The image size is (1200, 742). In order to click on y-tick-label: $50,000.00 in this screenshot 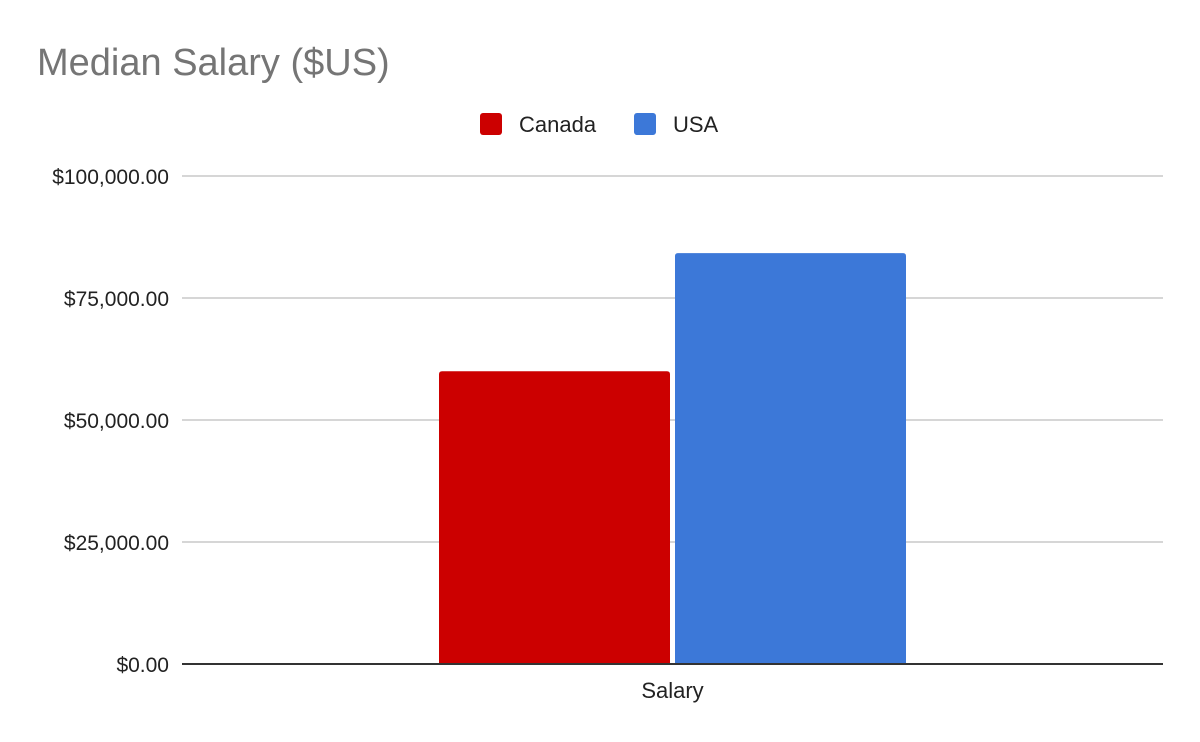, I will do `click(116, 421)`.